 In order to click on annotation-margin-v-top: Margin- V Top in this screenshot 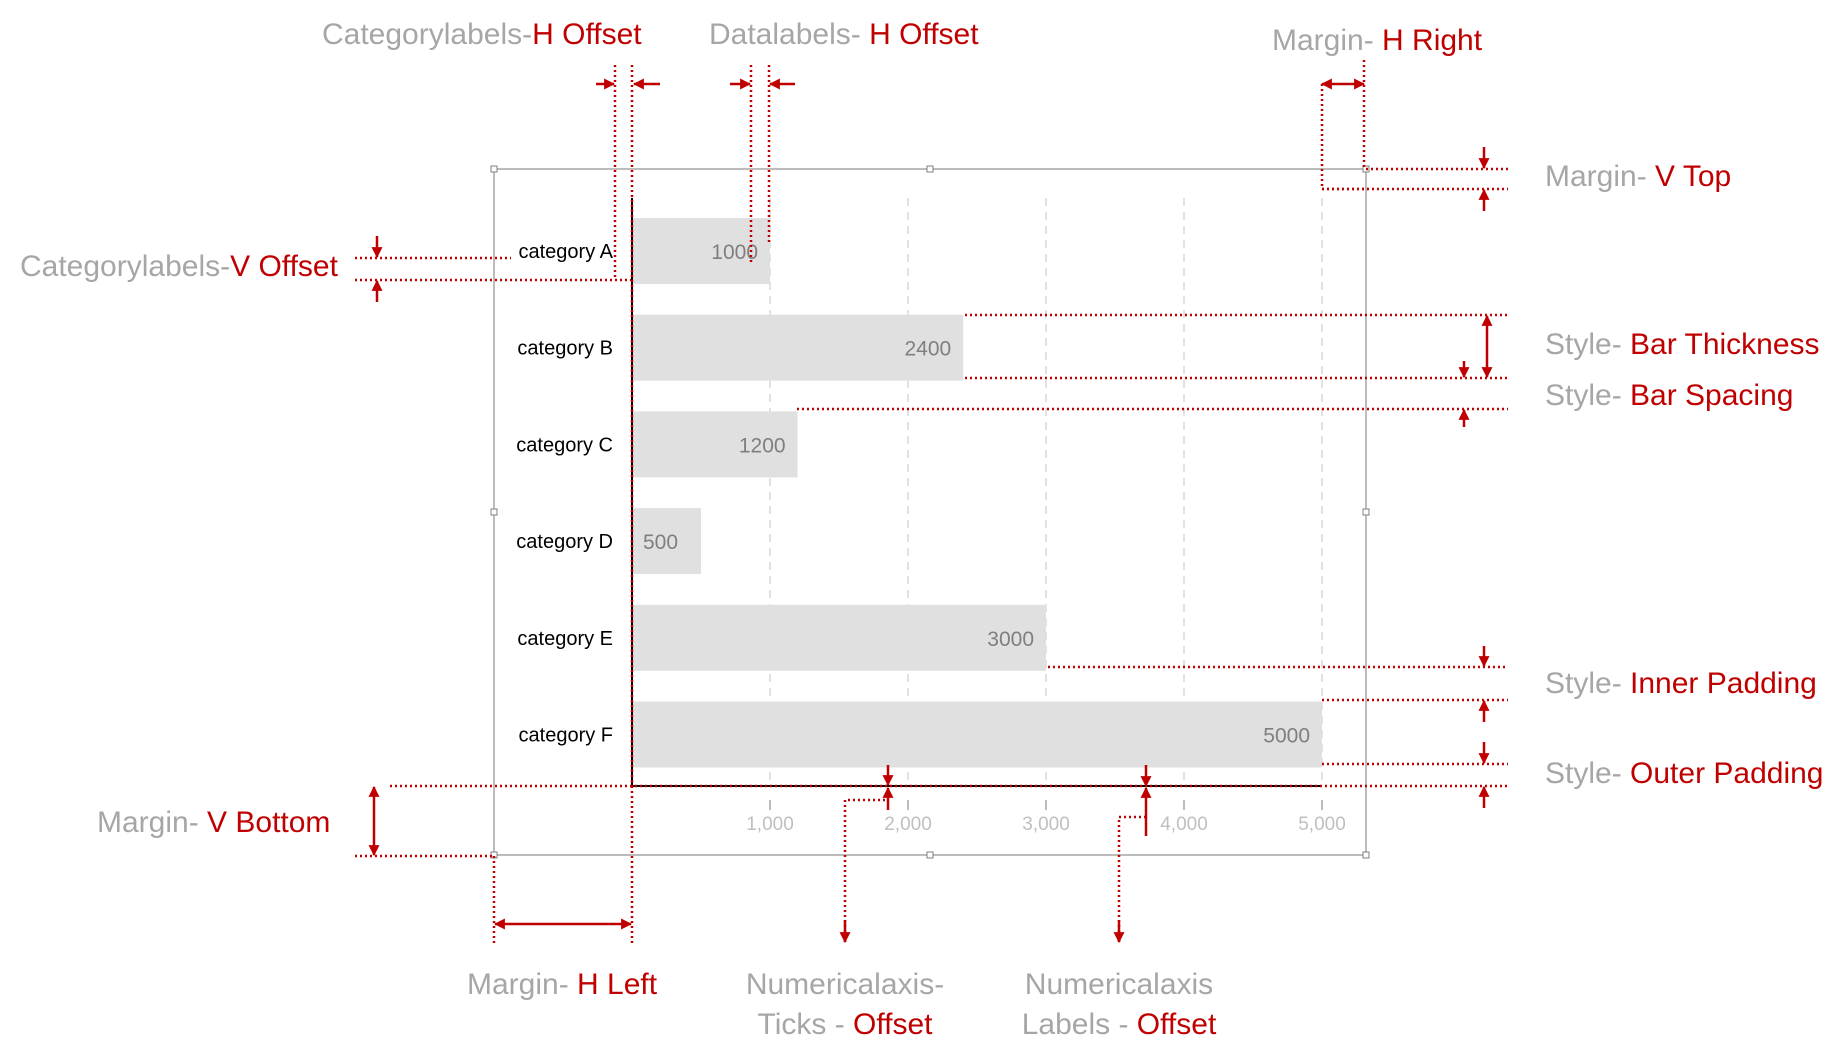, I will do `click(1638, 176)`.